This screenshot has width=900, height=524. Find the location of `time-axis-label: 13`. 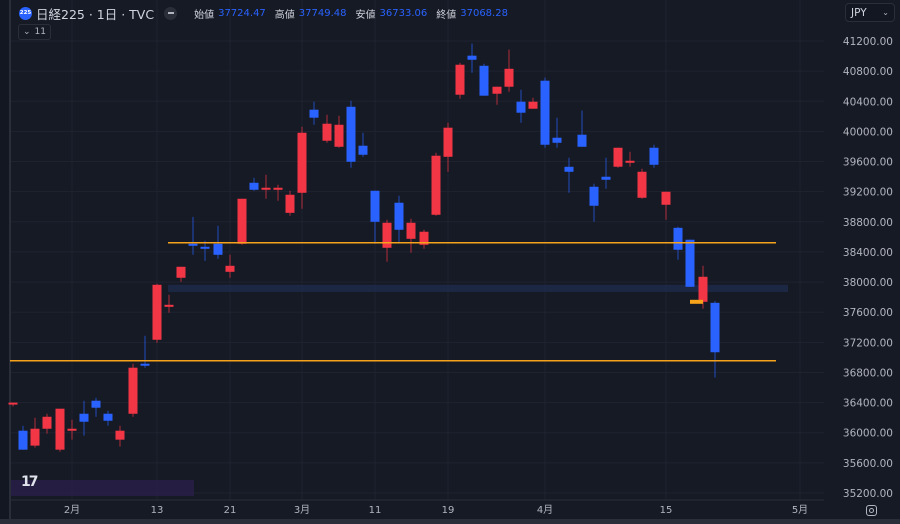

time-axis-label: 13 is located at coordinates (157, 510).